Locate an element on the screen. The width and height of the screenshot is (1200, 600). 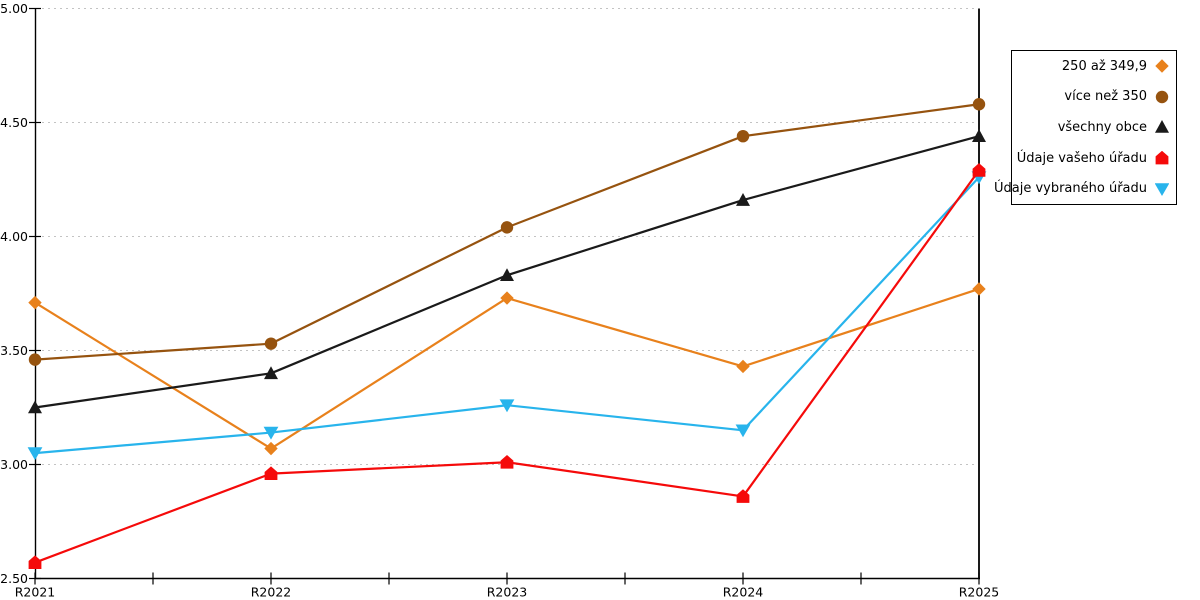
y-tick-label: 3.00 is located at coordinates (14, 464).